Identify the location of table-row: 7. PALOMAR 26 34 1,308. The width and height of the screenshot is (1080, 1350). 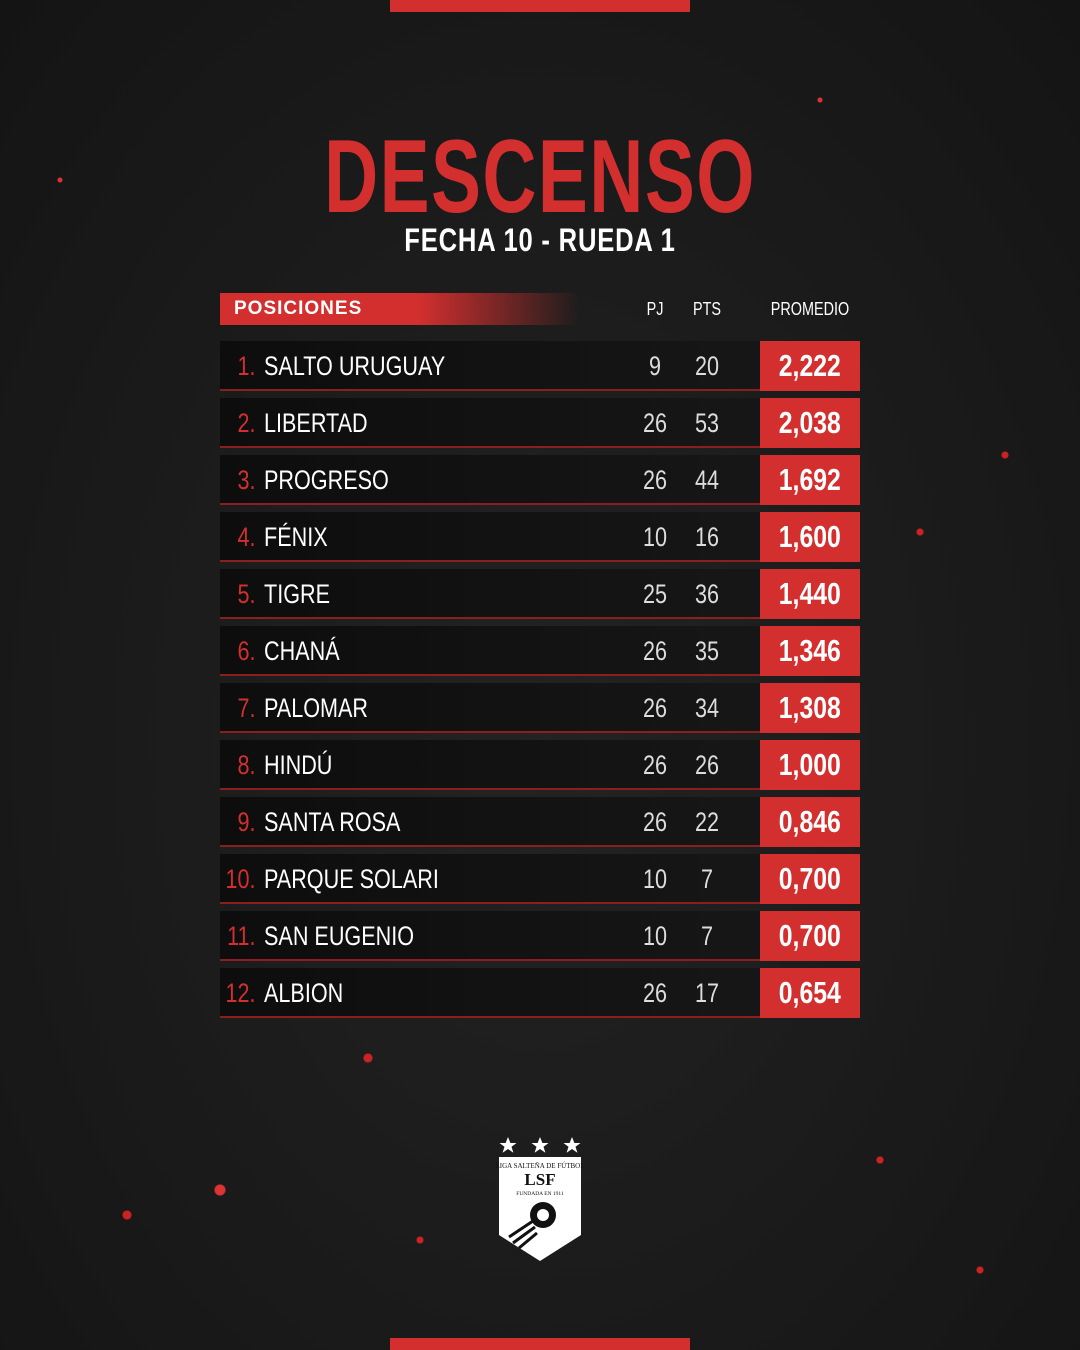
(540, 708).